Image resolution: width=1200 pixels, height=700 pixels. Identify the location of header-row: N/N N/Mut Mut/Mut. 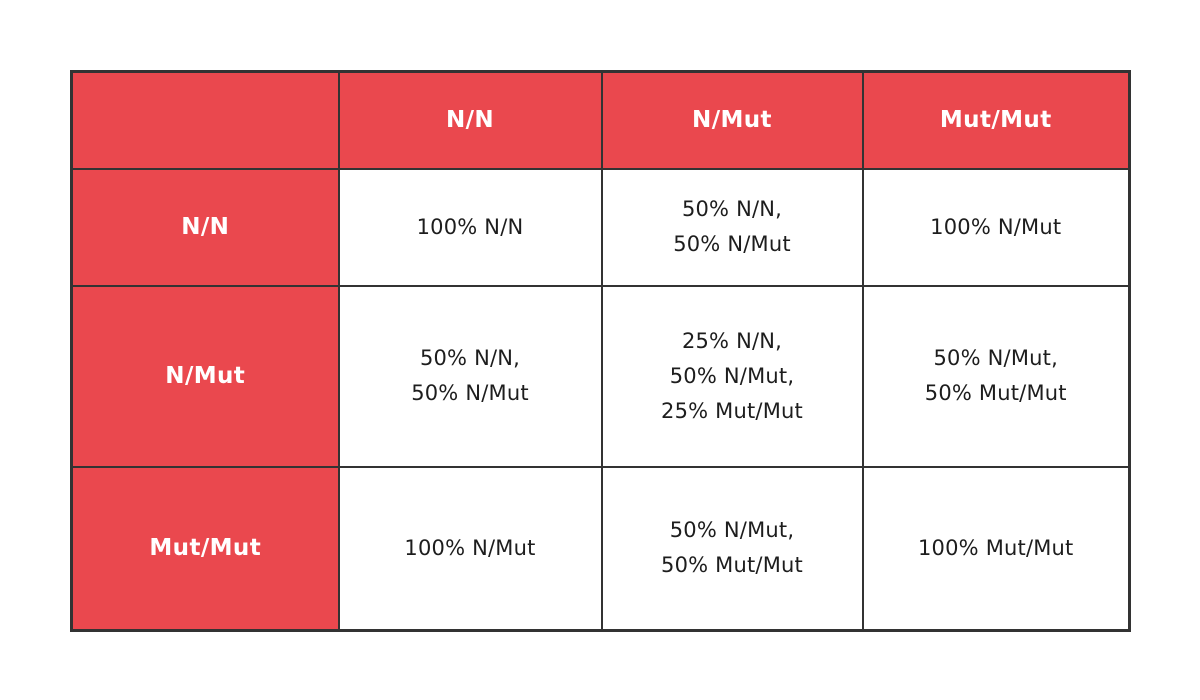
(600, 120).